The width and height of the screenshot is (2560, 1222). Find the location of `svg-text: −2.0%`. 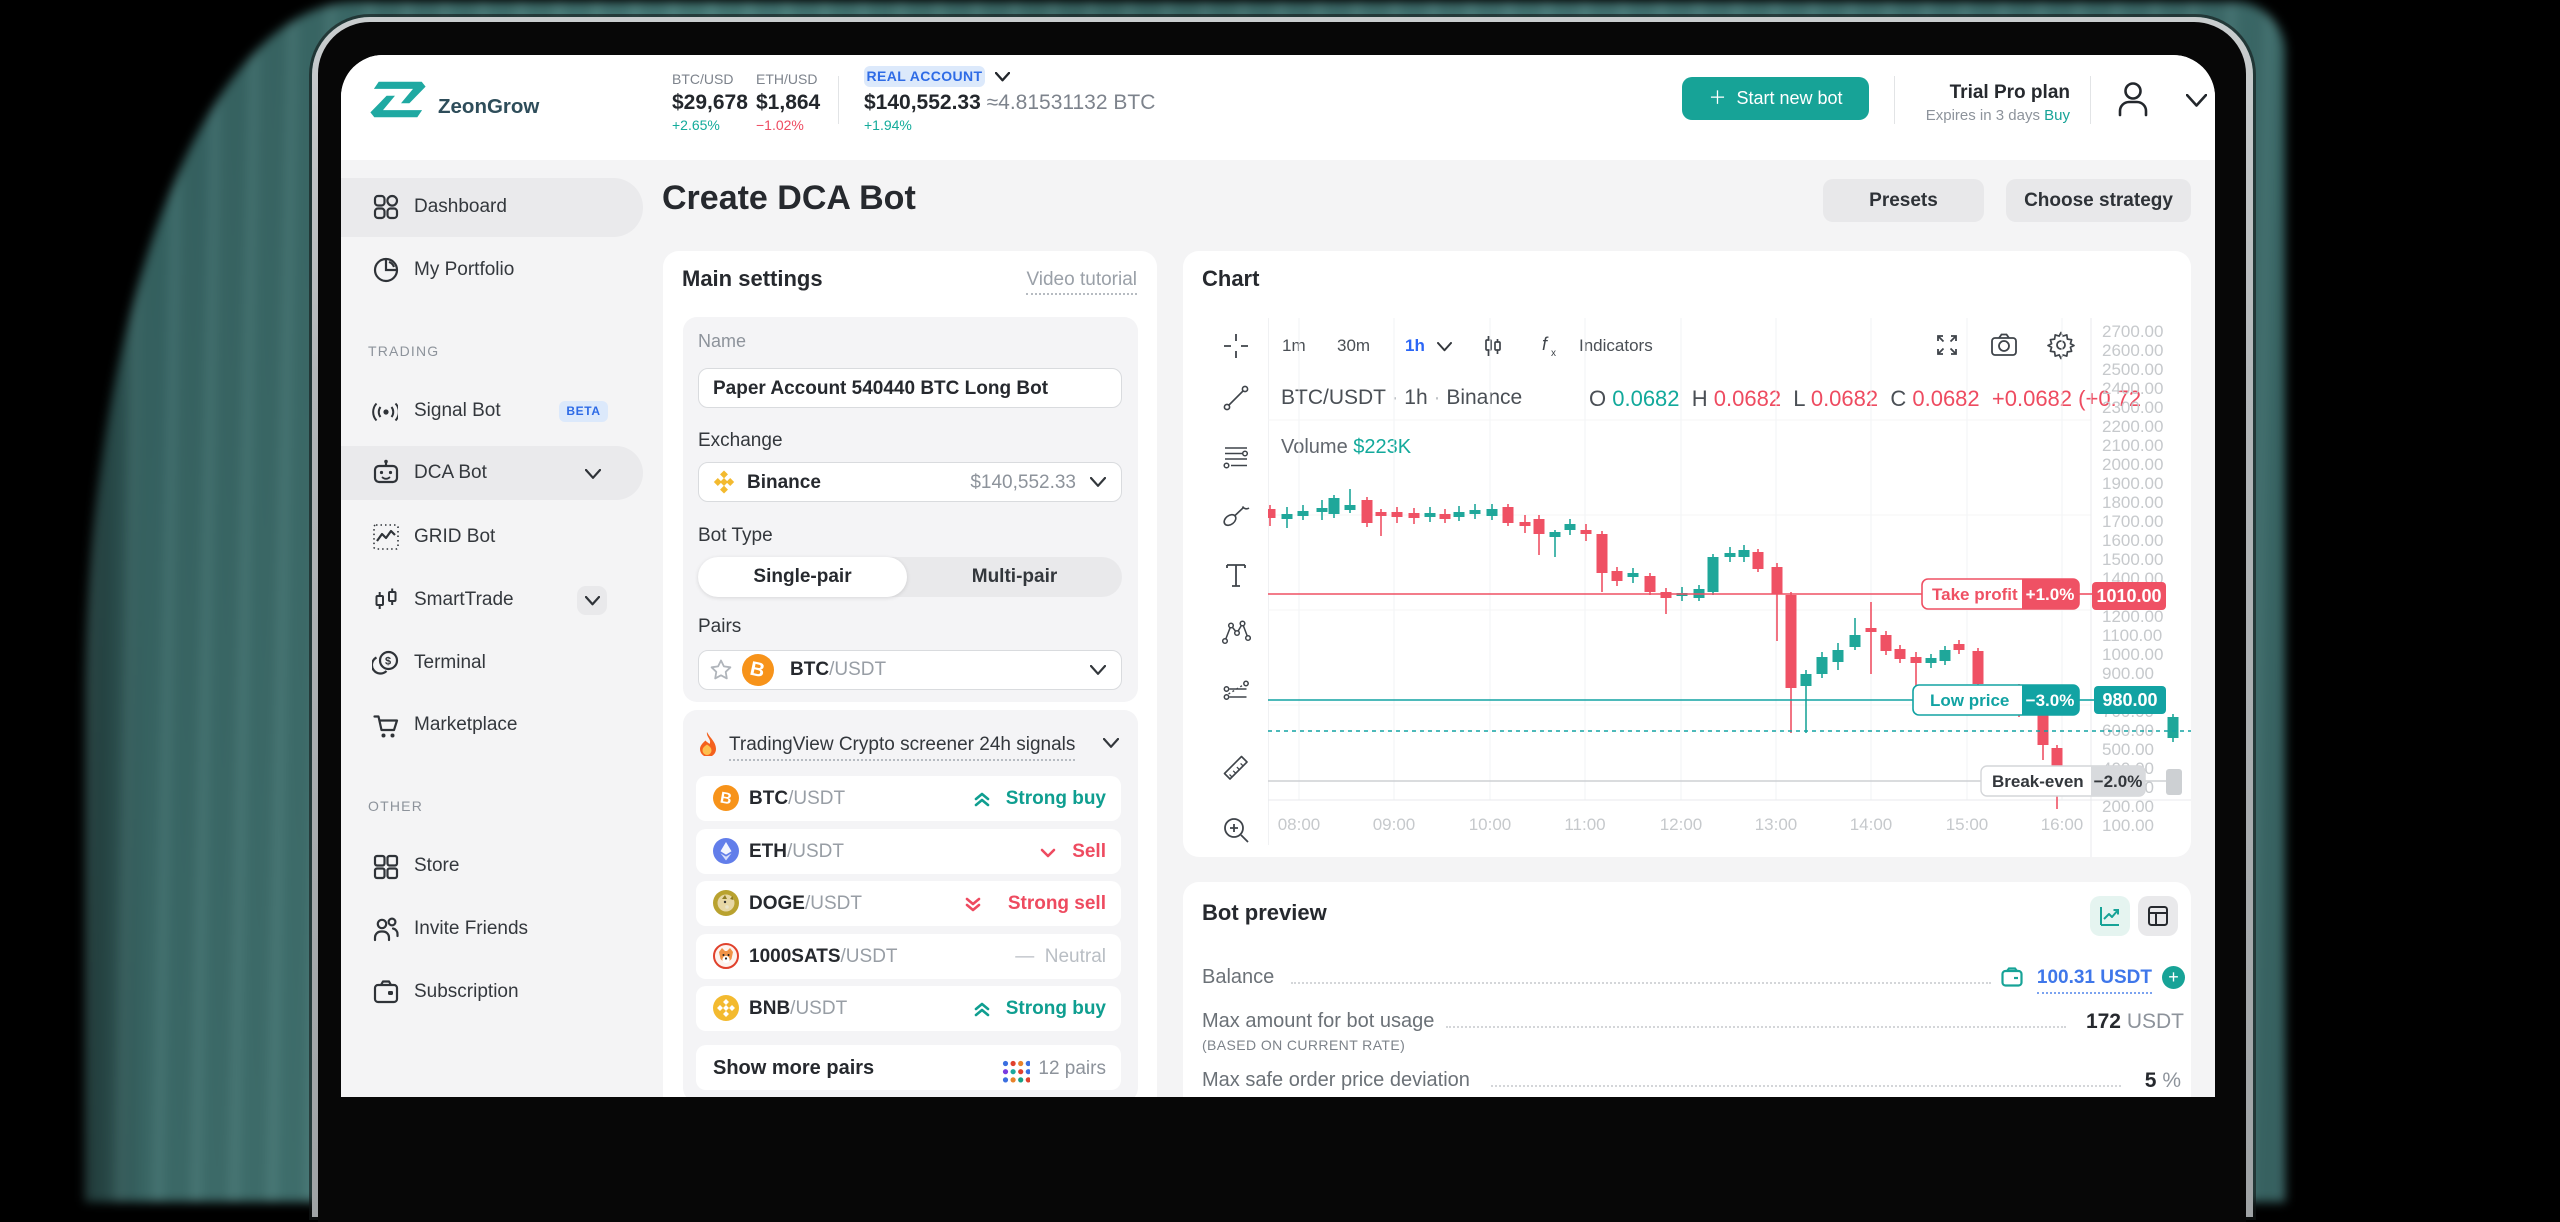

svg-text: −2.0% is located at coordinates (2118, 781).